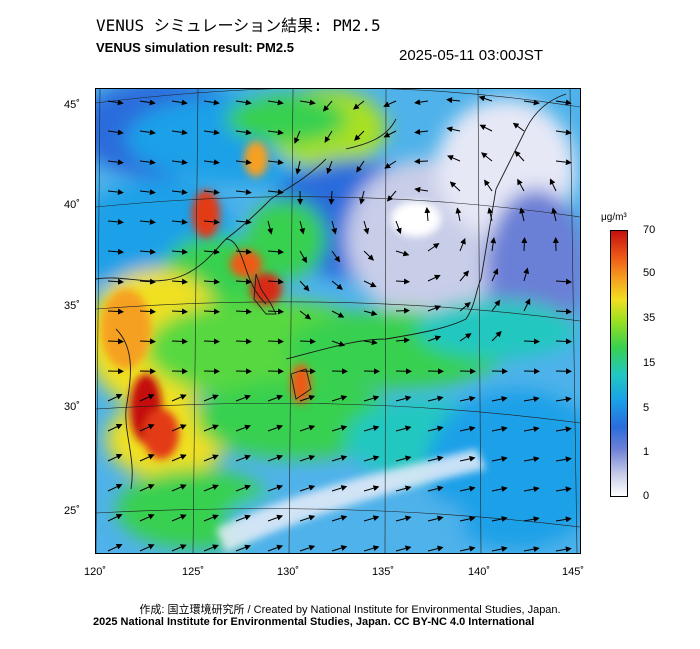 The width and height of the screenshot is (700, 649). What do you see at coordinates (95, 572) in the screenshot?
I see `lon-label-120: 120˚` at bounding box center [95, 572].